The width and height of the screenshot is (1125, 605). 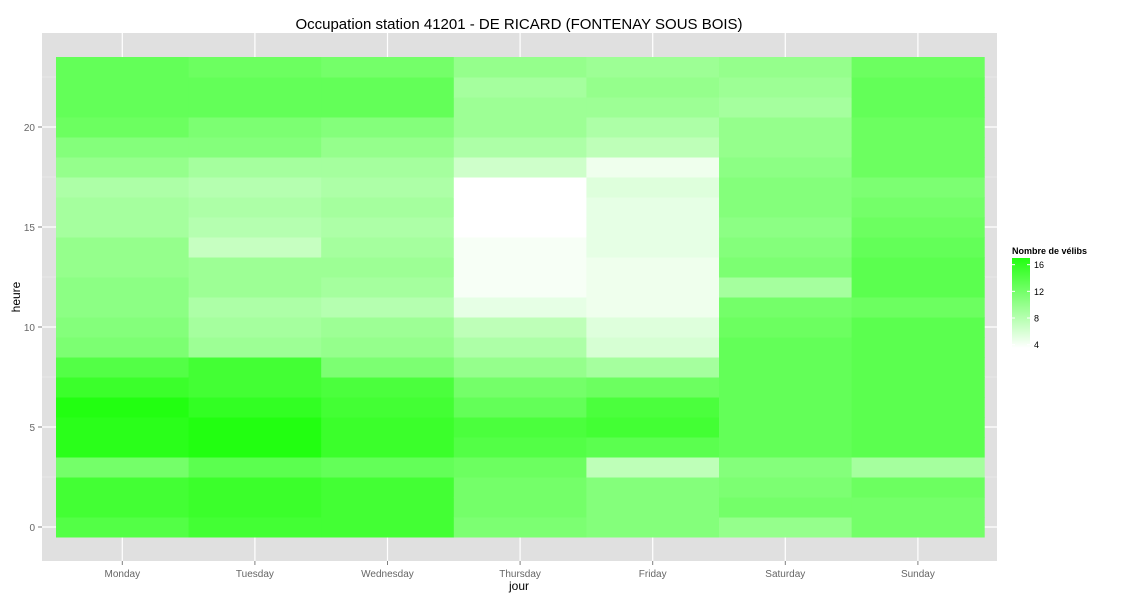 What do you see at coordinates (1039, 292) in the screenshot?
I see `legend-tick-label: 12` at bounding box center [1039, 292].